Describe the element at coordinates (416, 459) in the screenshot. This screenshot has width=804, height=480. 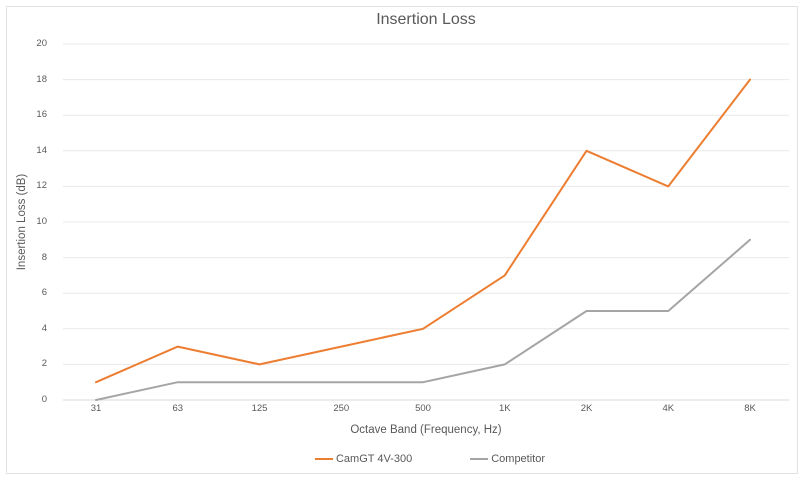
I see `legend: CamGT 4V-300 Competitor` at that location.